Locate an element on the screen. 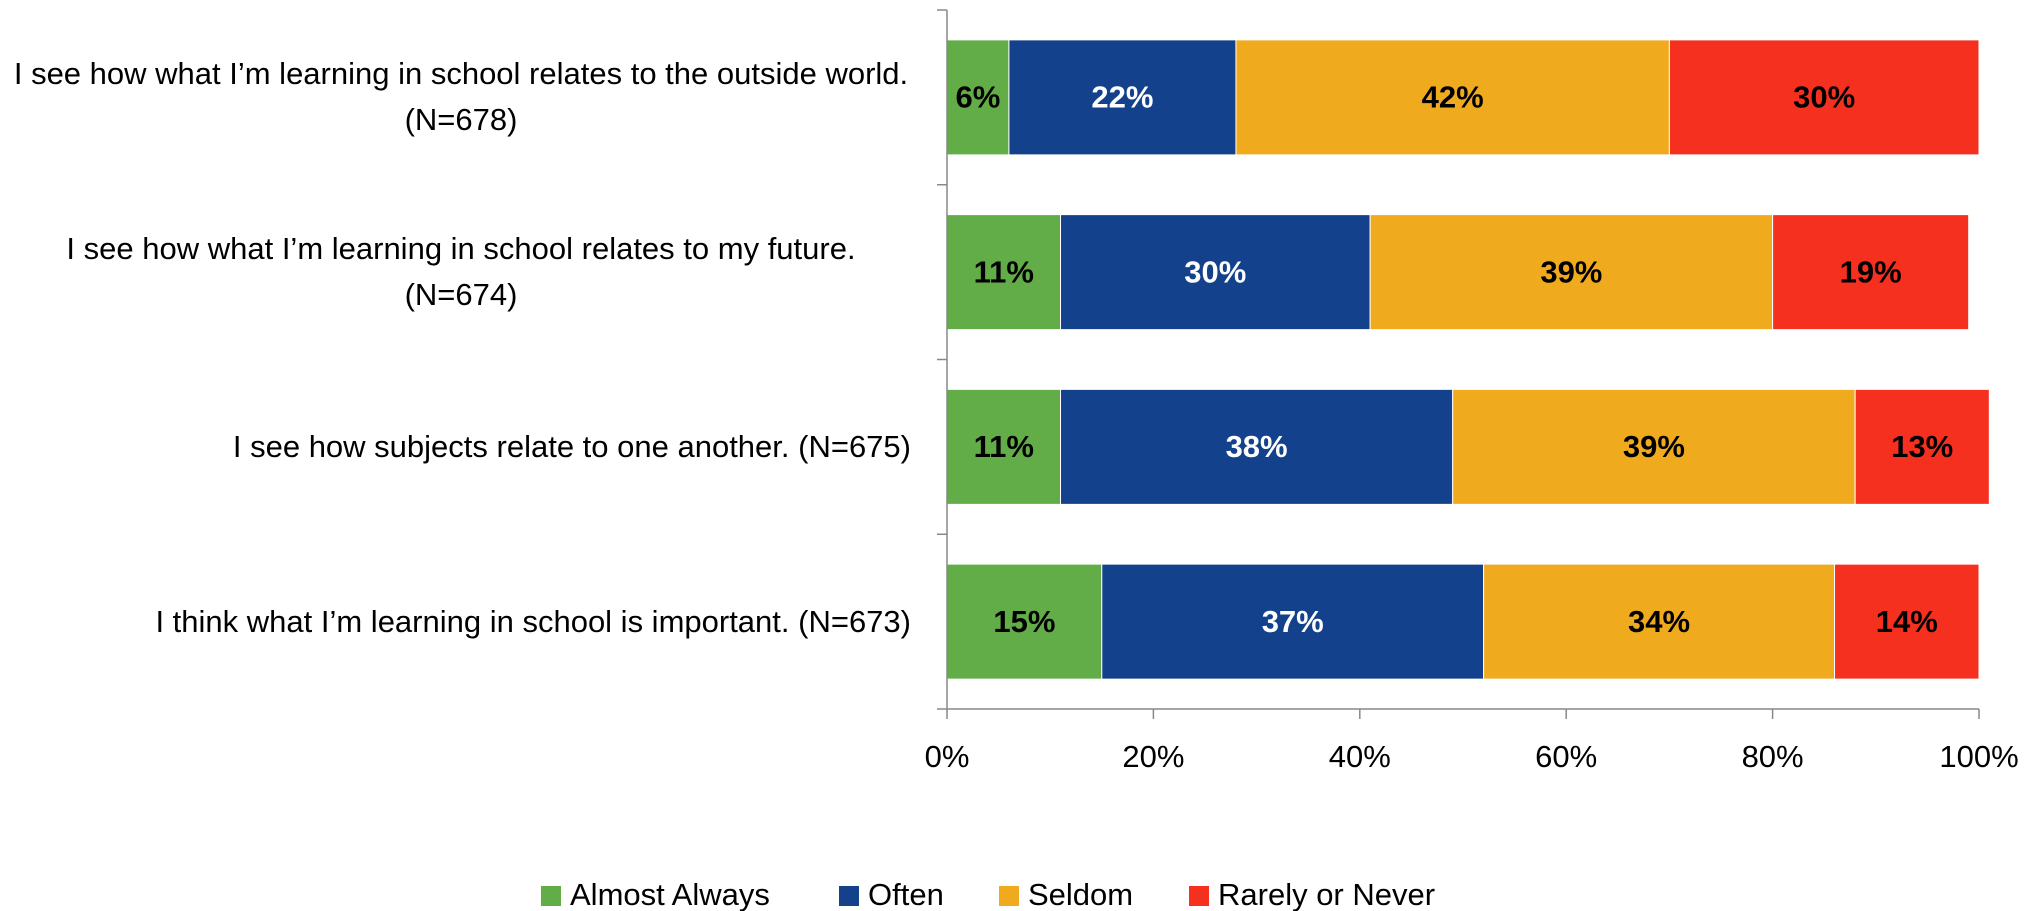 This screenshot has width=2030, height=911. data-label: 19% is located at coordinates (1871, 271).